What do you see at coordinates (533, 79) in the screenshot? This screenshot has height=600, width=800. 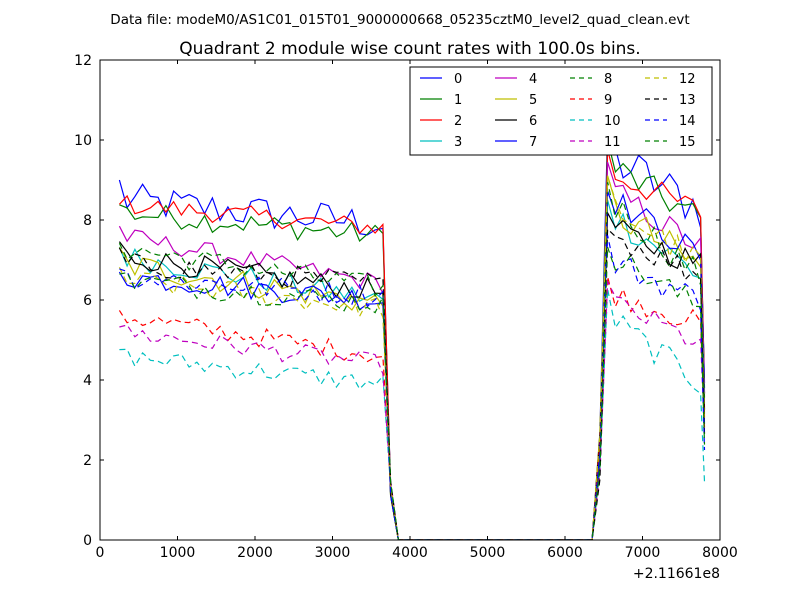 I see `legend-label-4: 4` at bounding box center [533, 79].